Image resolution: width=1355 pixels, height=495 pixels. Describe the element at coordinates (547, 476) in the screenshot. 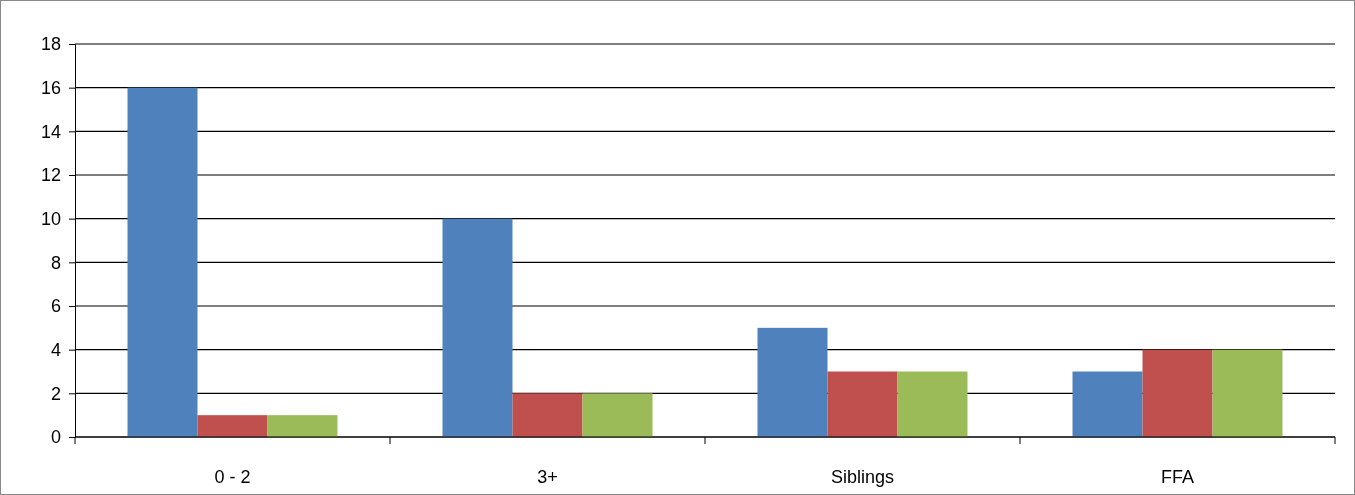

I see `x-tick-label: 3+` at that location.